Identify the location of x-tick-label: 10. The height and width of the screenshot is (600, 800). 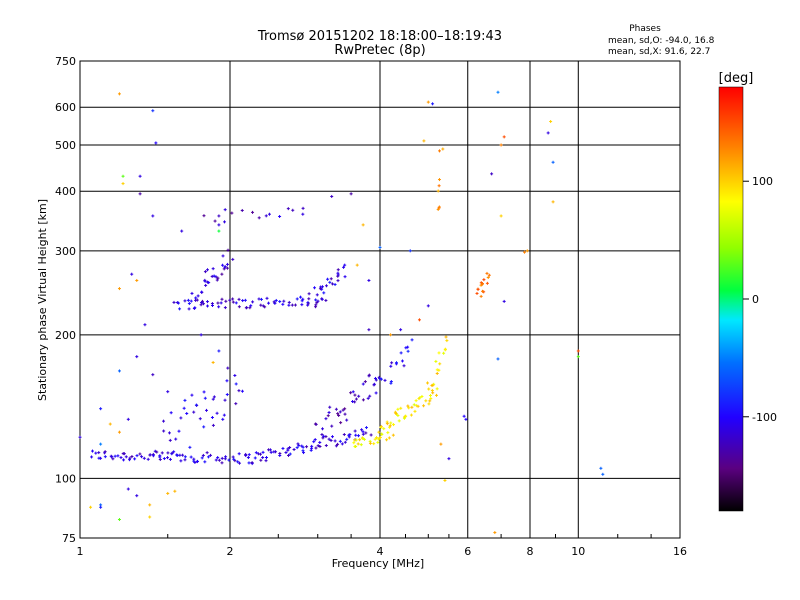
(578, 551).